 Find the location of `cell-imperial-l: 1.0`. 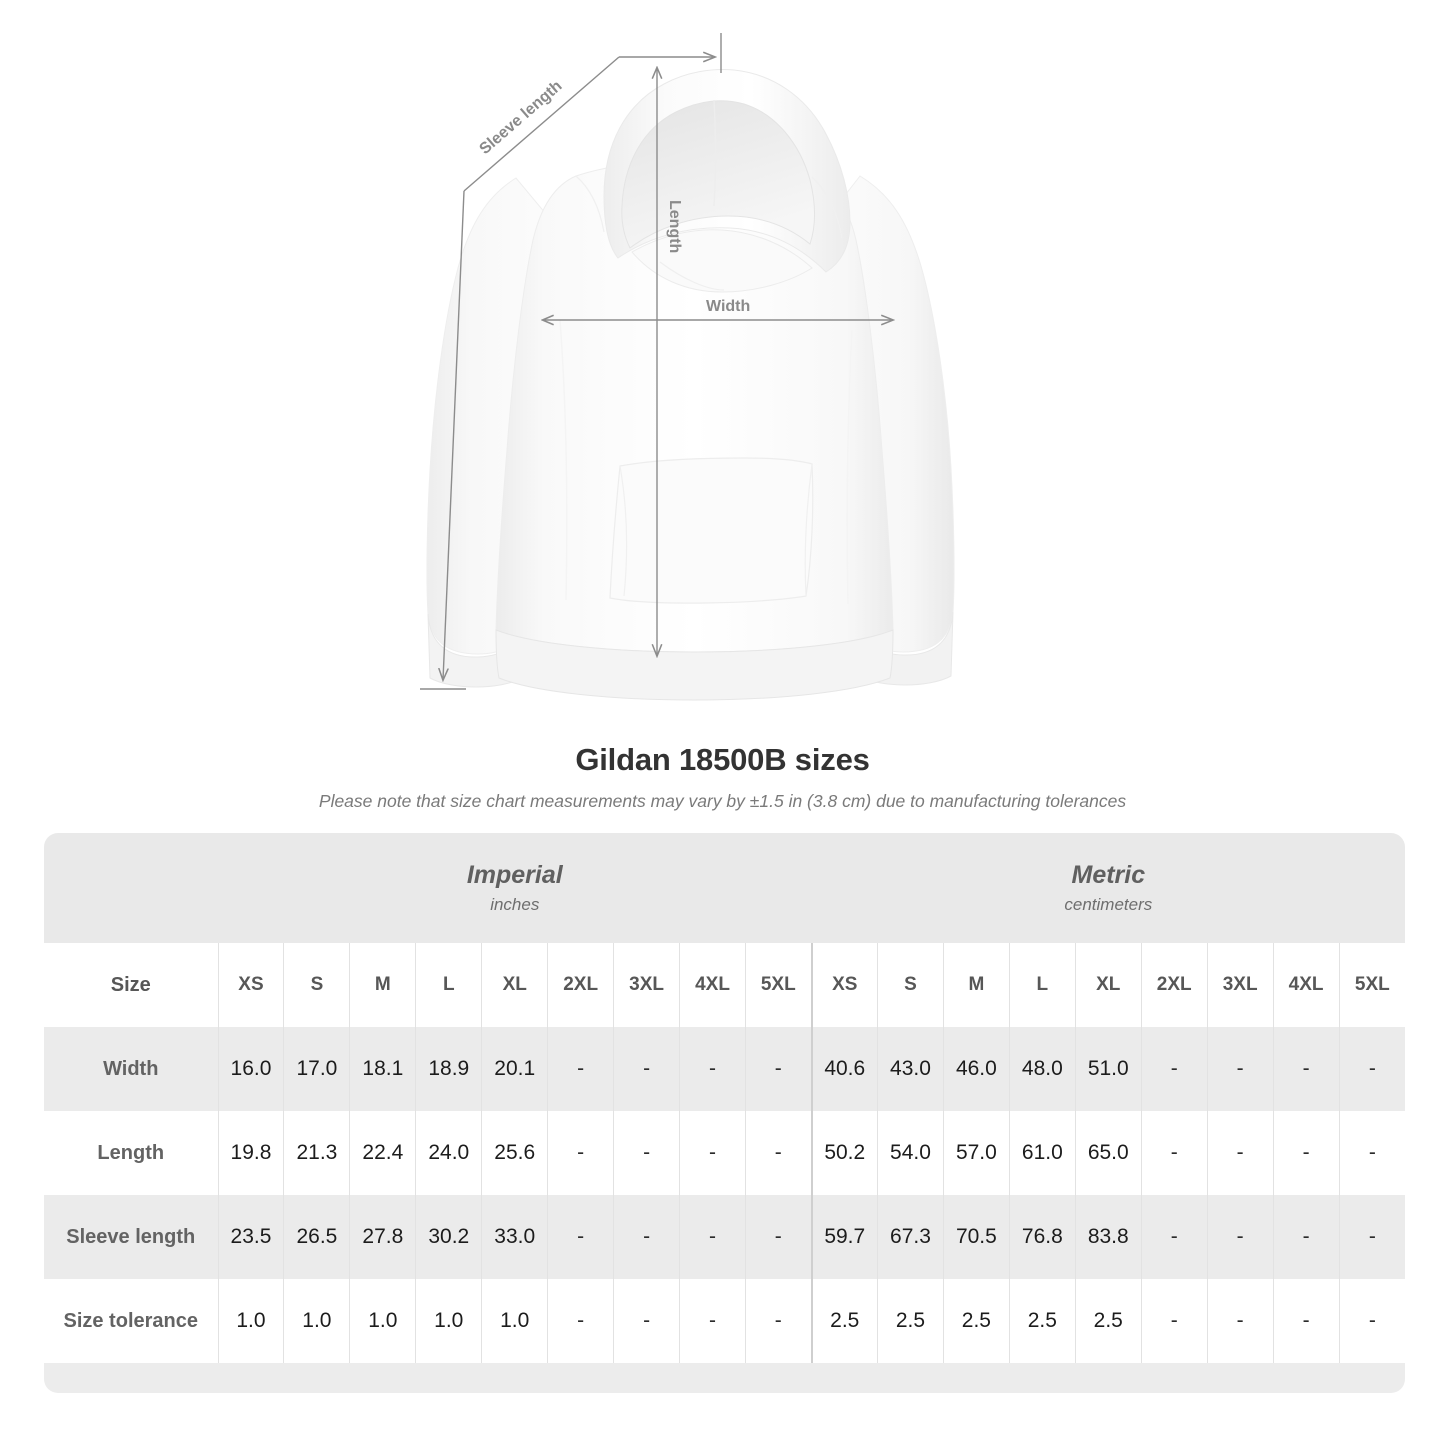

cell-imperial-l: 1.0 is located at coordinates (448, 1321).